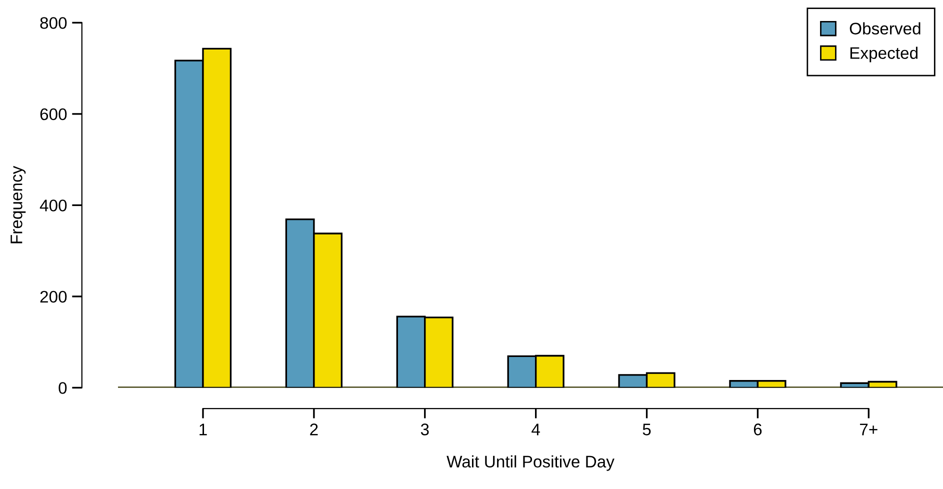  Describe the element at coordinates (314, 430) in the screenshot. I see `x-tick-label: 2` at that location.